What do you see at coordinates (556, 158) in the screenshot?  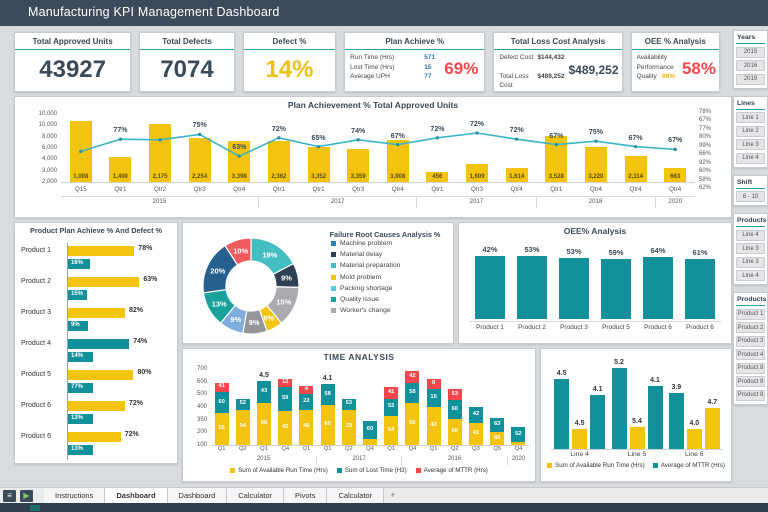 I see `approved-units-bar: 3,528` at bounding box center [556, 158].